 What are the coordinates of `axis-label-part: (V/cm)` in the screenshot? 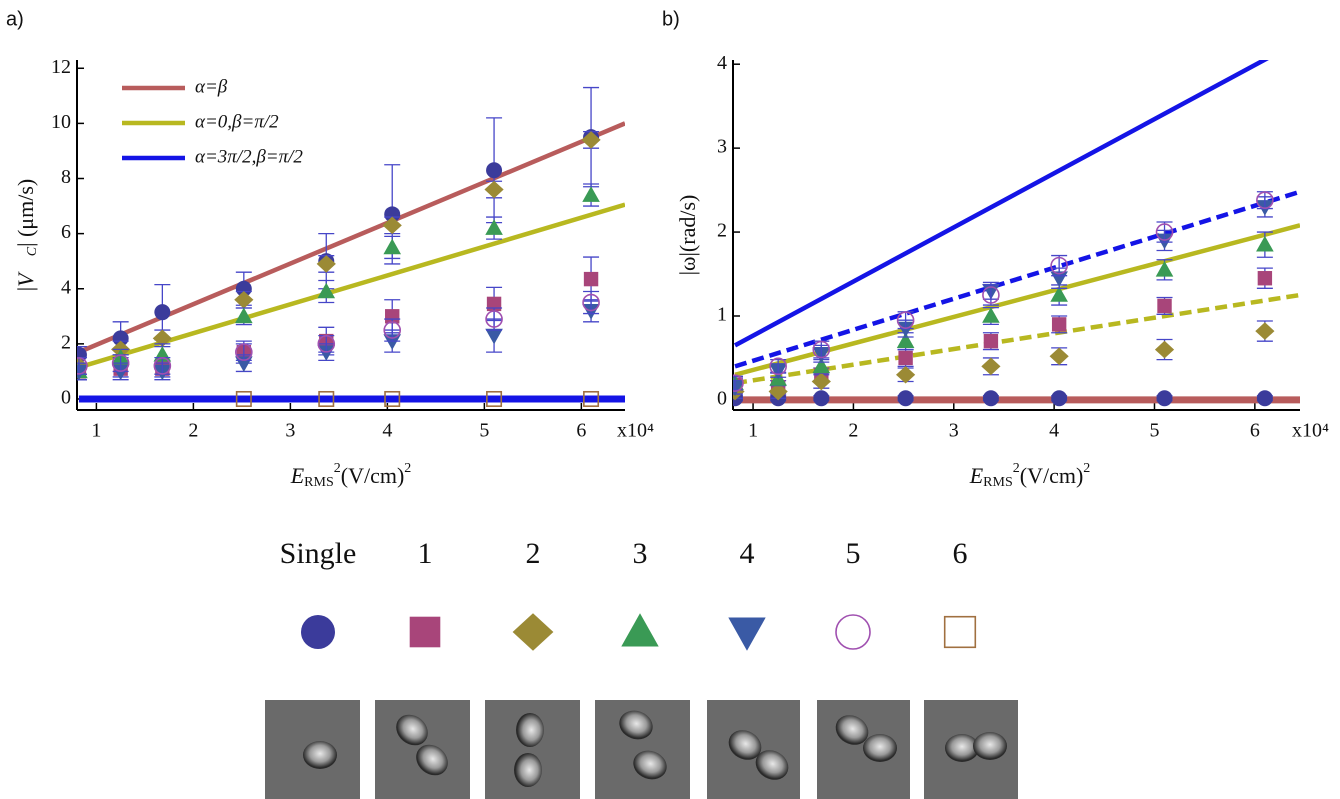 It's located at (1052, 475).